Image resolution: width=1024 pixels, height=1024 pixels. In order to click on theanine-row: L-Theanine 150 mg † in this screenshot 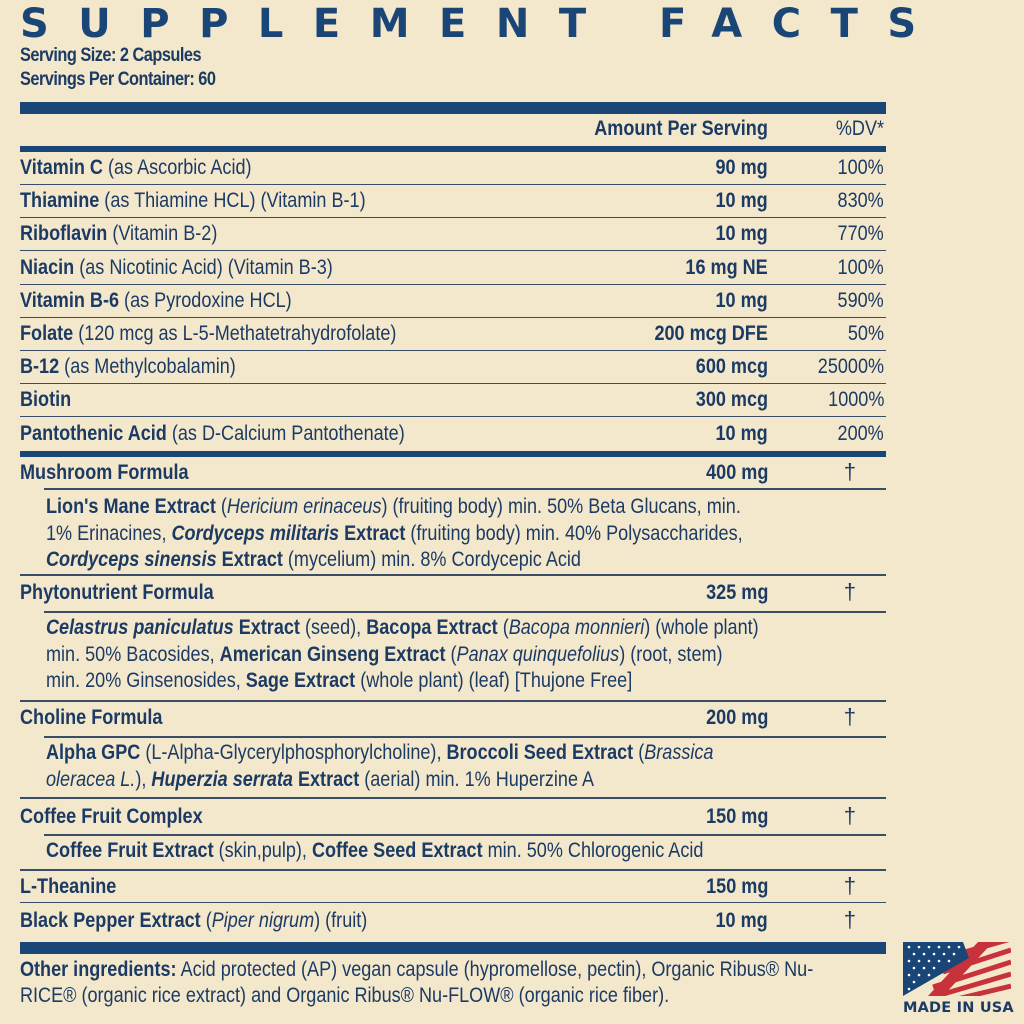, I will do `click(453, 887)`.